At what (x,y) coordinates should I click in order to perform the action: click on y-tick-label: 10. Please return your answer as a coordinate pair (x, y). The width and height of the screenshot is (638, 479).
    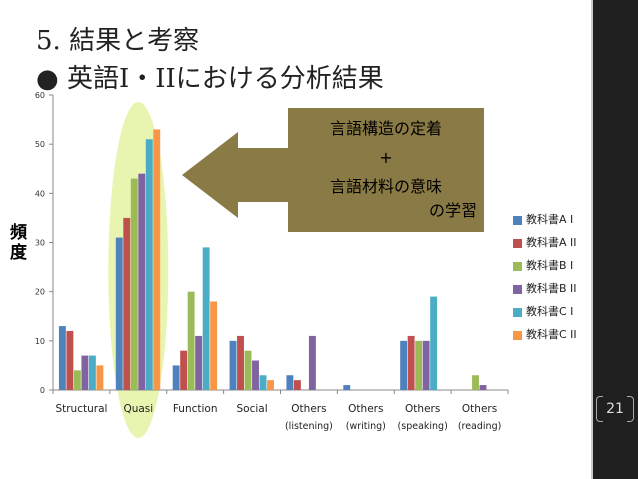
    Looking at the image, I should click on (40, 341).